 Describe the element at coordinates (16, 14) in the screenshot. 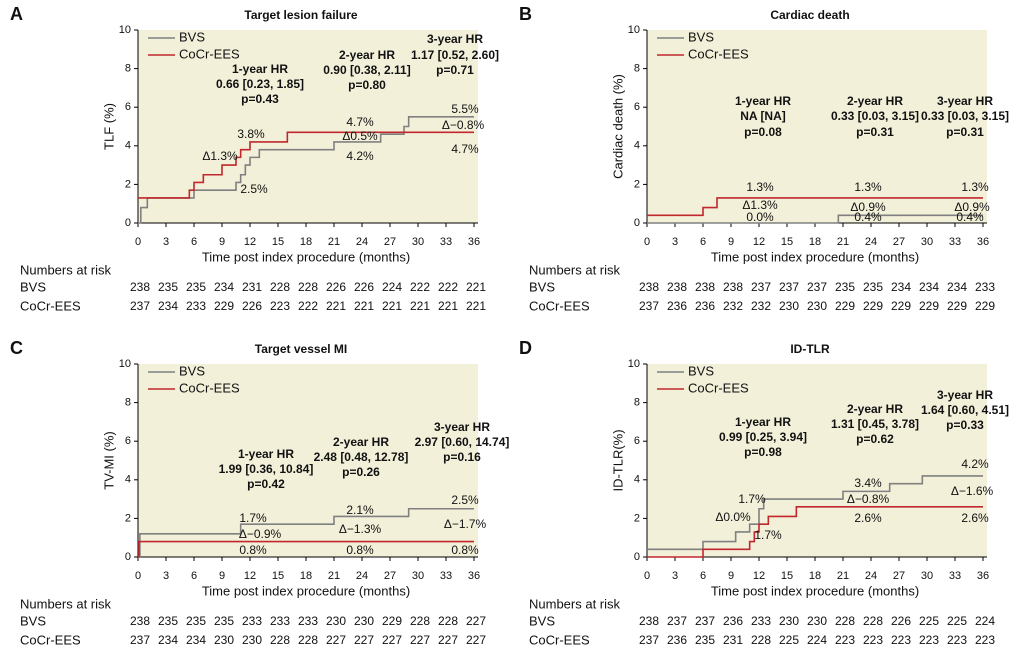

I see `panel-label: A` at that location.